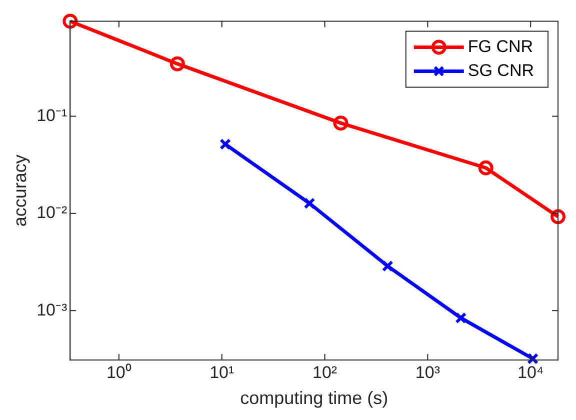 This screenshot has height=420, width=576. Describe the element at coordinates (20, 190) in the screenshot. I see `y-axis-title: accuracy` at that location.